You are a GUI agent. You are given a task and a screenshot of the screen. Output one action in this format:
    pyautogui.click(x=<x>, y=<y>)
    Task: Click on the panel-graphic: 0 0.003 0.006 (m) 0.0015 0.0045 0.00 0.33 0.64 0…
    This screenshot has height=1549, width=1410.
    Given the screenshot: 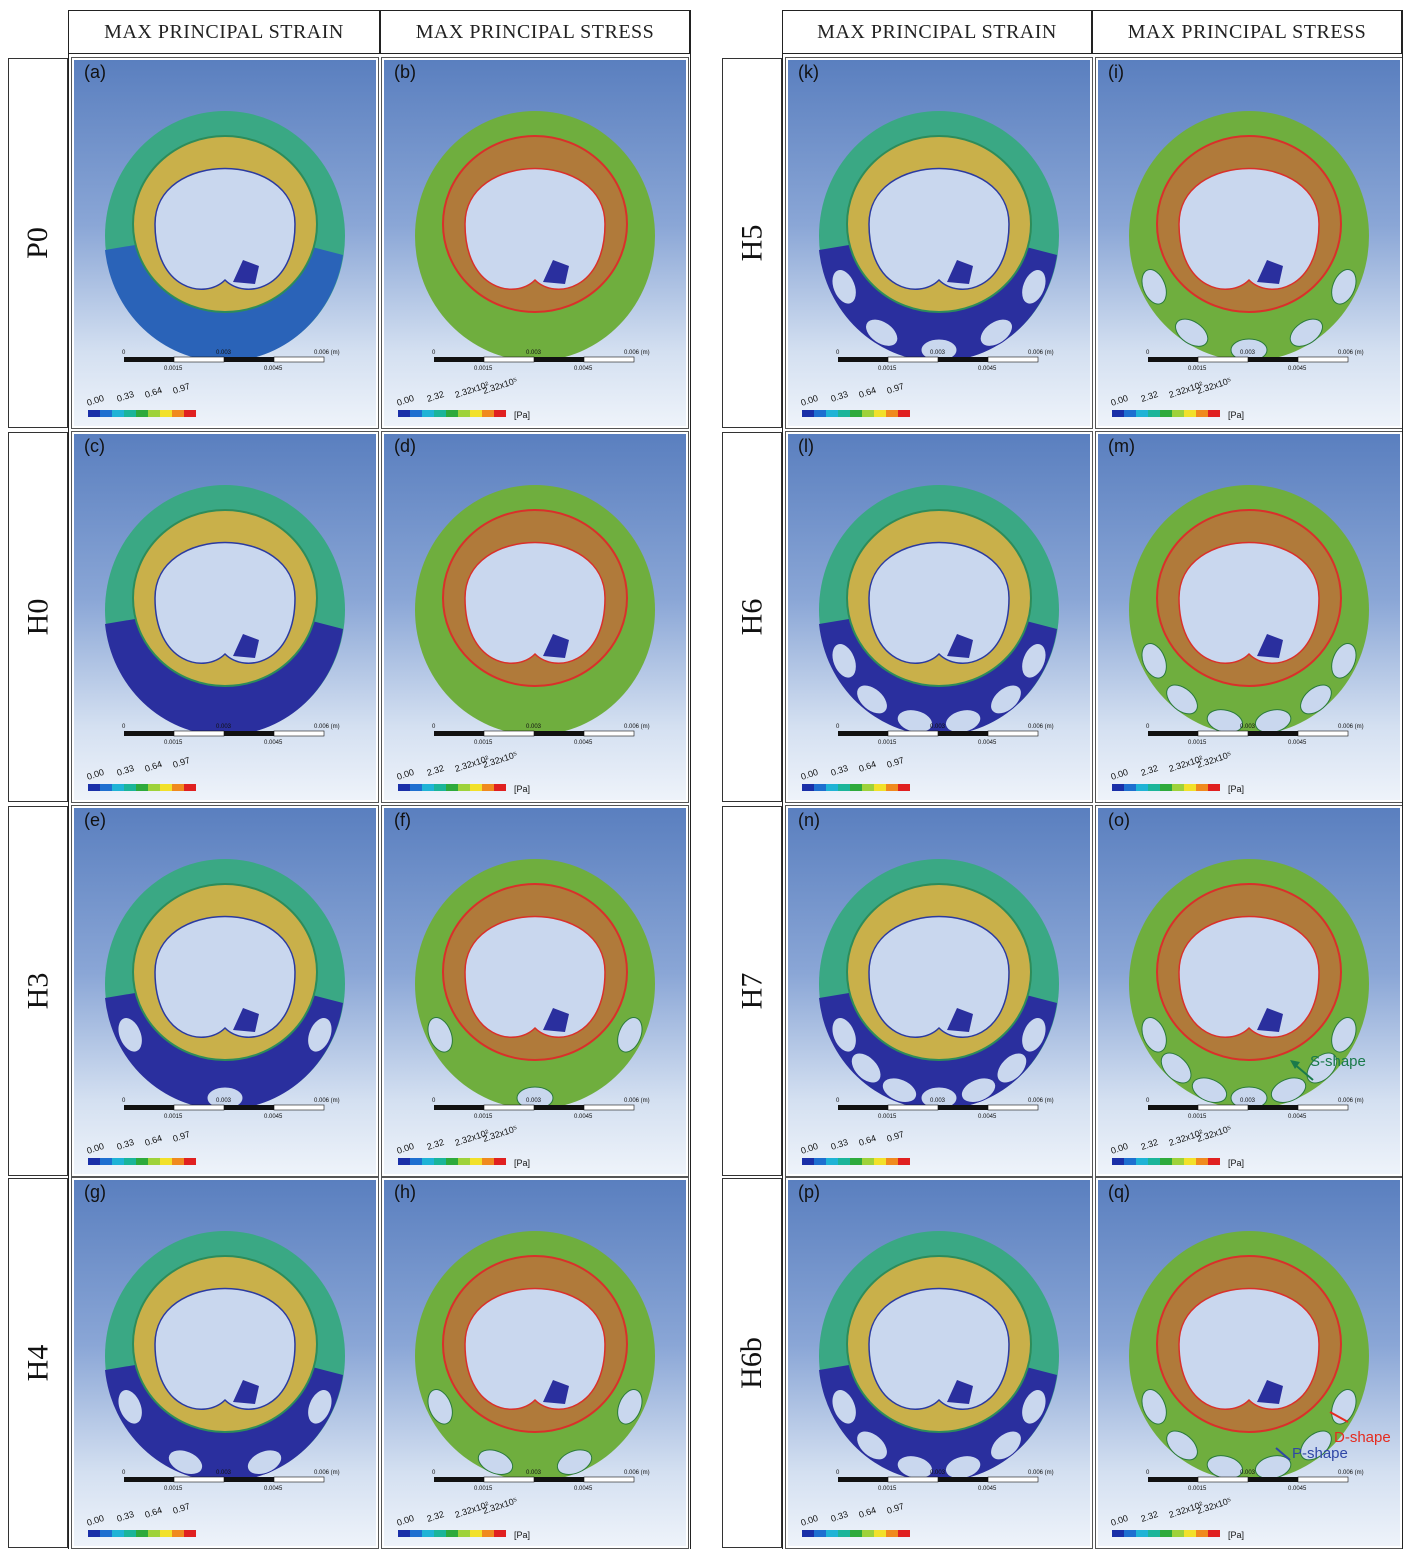 What is the action you would take?
    pyautogui.click(x=929, y=1384)
    